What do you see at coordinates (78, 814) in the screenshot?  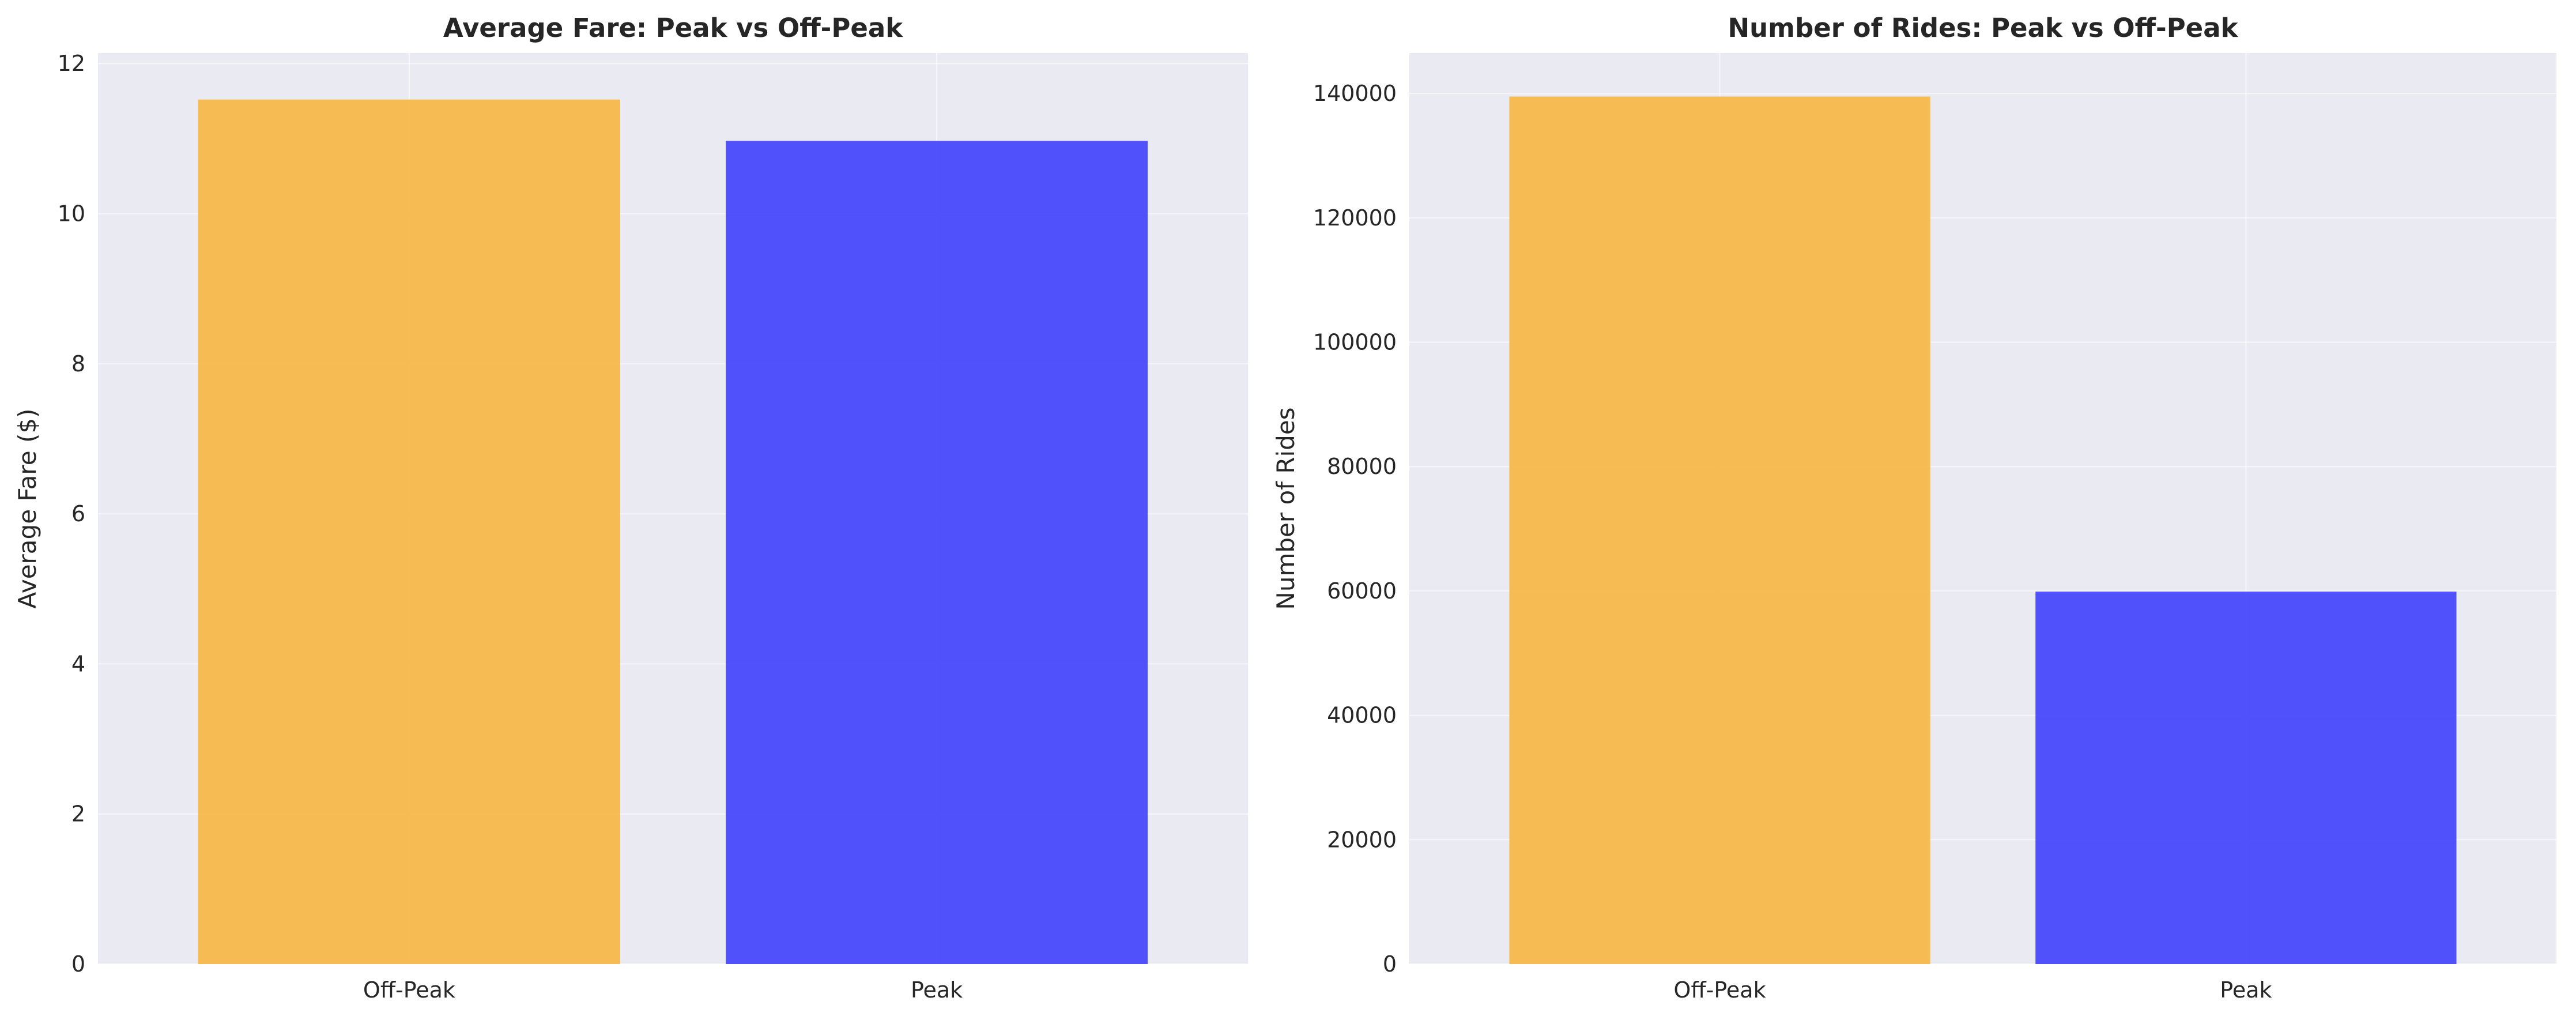 I see `y-tick-label: 2` at bounding box center [78, 814].